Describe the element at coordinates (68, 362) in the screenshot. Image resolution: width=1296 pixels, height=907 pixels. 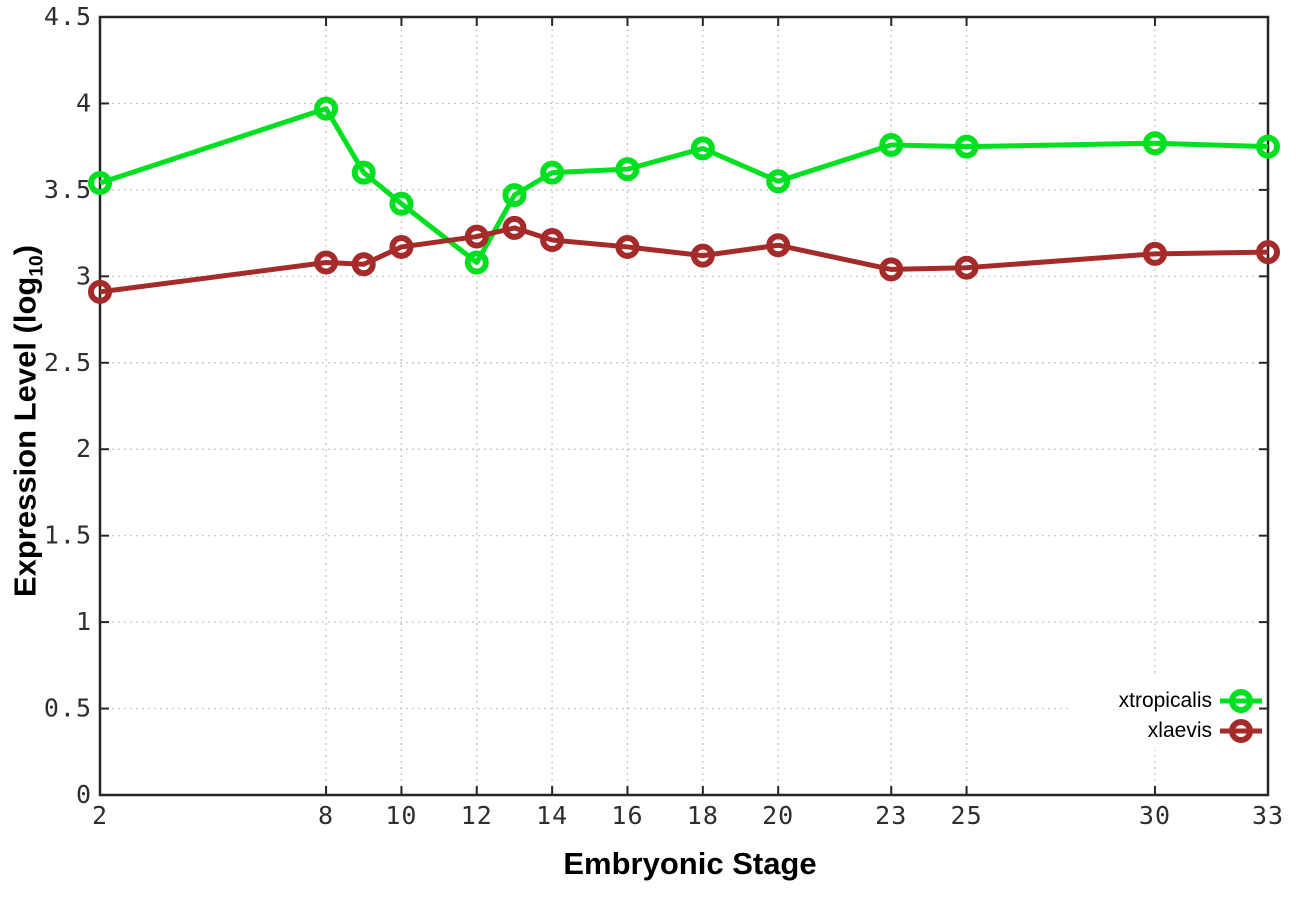
I see `y-tick-label-2.5: 2.5` at that location.